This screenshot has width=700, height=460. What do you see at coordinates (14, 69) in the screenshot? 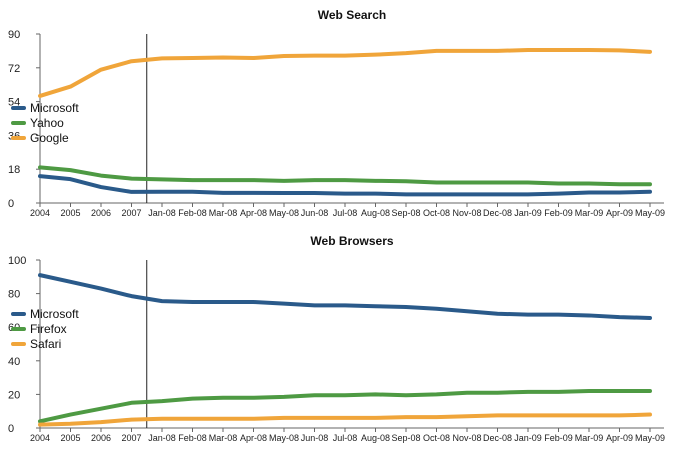
I see `y-tick-label: 72` at bounding box center [14, 69].